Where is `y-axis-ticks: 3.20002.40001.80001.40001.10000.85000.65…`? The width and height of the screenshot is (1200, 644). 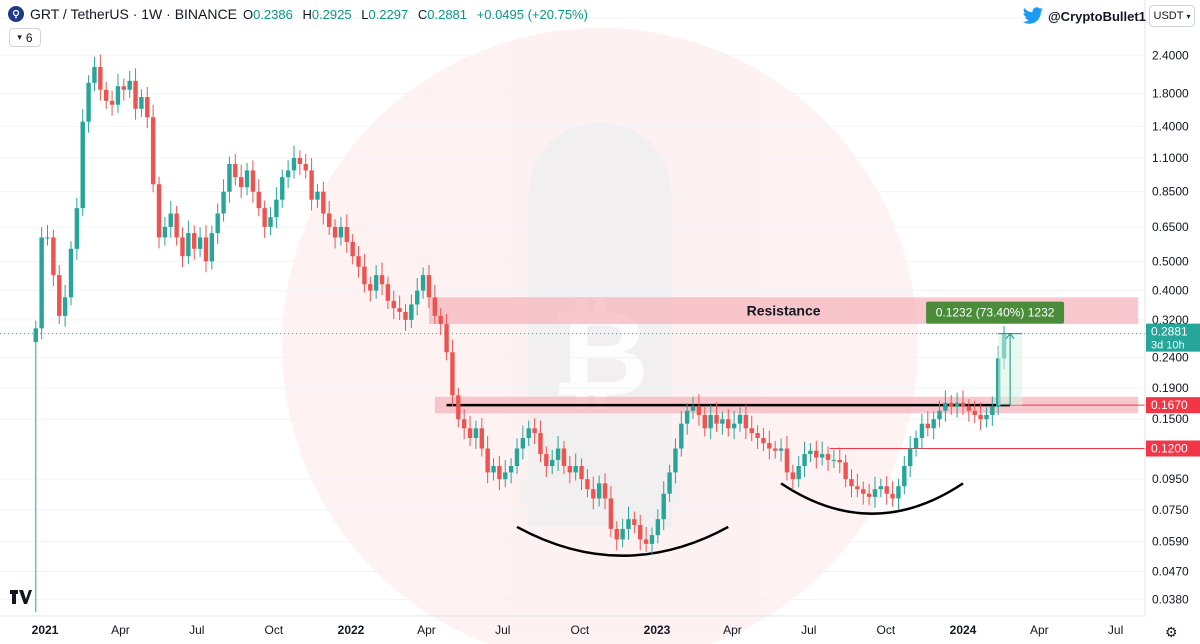
y-axis-ticks: 3.20002.40001.80001.40001.10000.85000.65… is located at coordinates (1170, 308).